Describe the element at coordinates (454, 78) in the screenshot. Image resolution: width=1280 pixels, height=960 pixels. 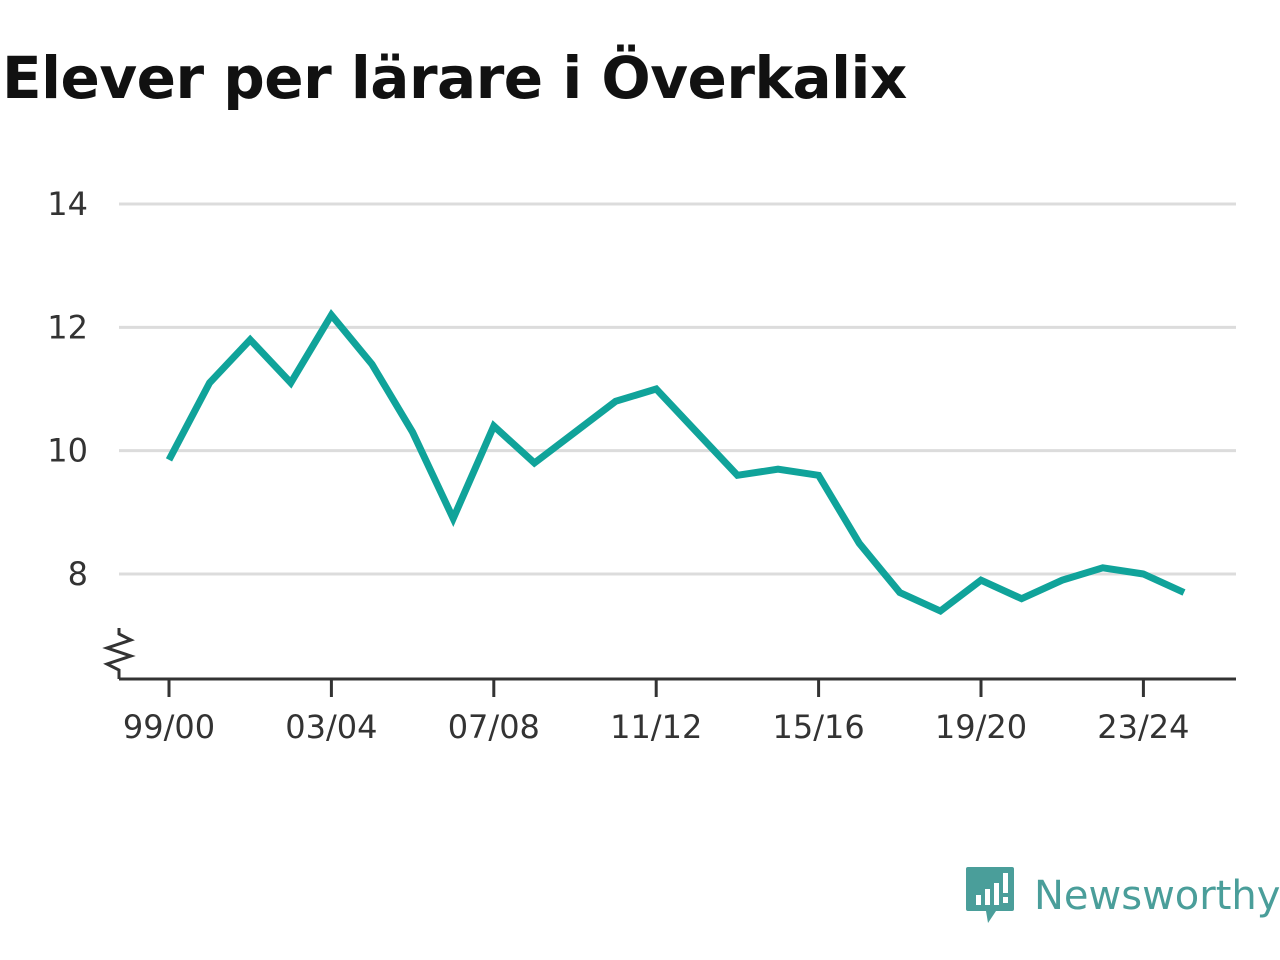
I see `chart-title: Elever per lärare i Överkalix` at that location.